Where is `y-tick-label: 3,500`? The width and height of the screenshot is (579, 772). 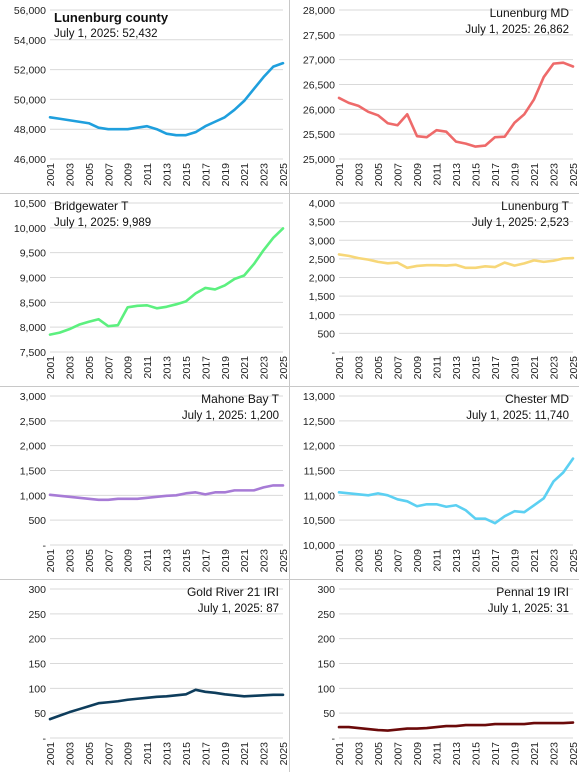
y-tick-label: 3,500 is located at coordinates (322, 223).